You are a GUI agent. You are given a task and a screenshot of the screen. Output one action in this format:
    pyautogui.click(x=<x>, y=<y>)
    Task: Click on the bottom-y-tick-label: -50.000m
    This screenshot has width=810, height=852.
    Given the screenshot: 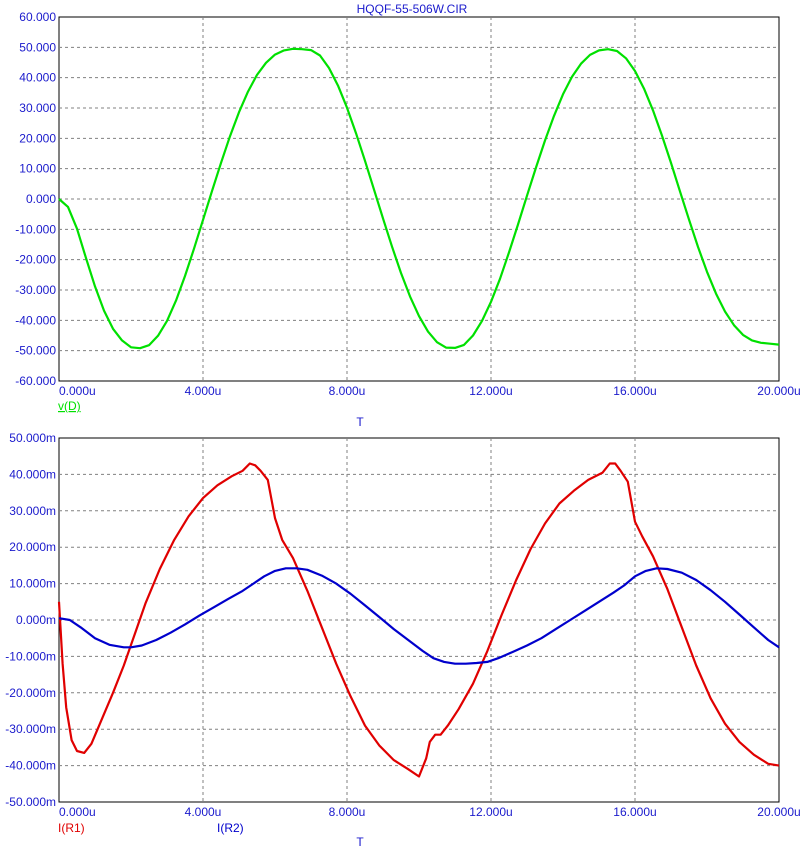 What is the action you would take?
    pyautogui.click(x=30, y=802)
    